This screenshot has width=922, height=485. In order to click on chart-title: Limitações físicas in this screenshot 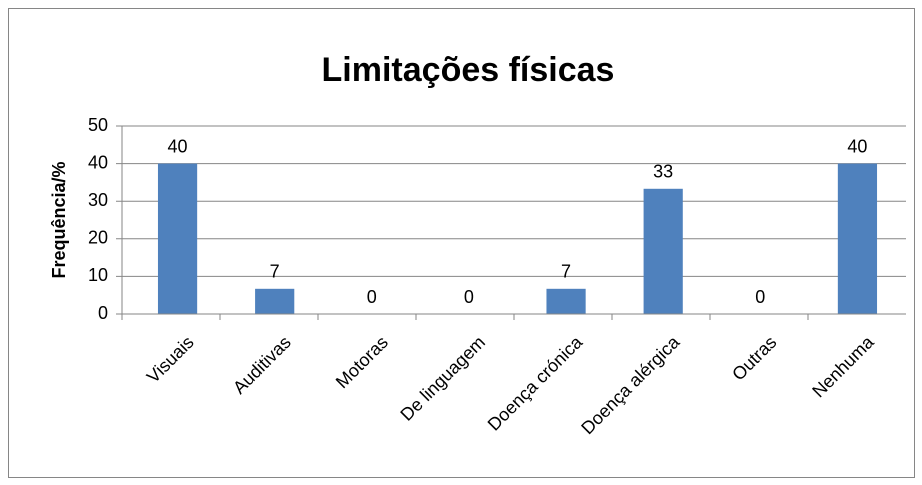, I will do `click(468, 70)`.